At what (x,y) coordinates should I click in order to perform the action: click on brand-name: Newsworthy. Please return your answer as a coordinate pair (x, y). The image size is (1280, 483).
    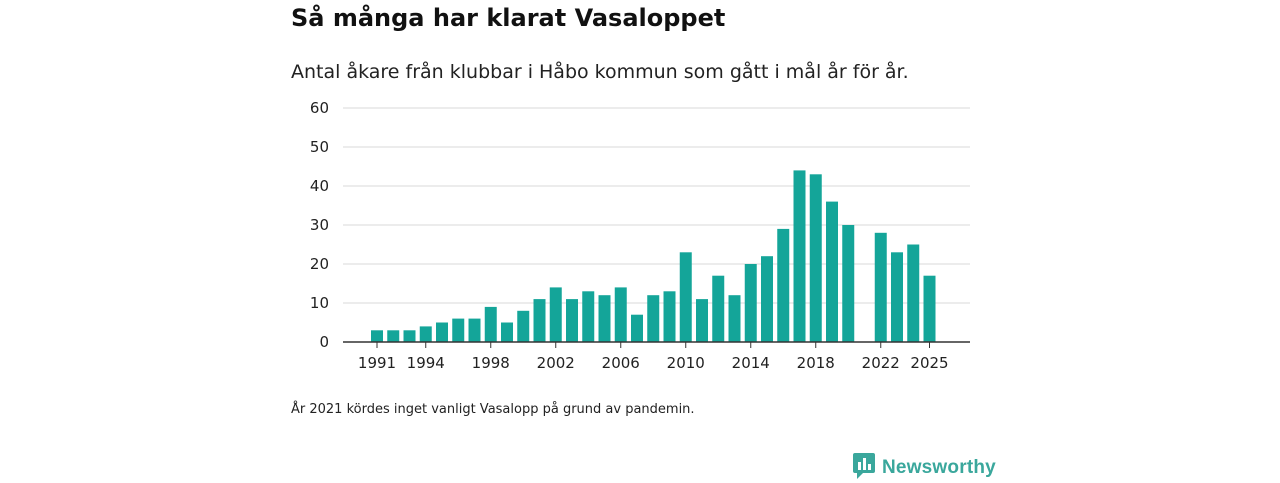
    Looking at the image, I should click on (939, 467).